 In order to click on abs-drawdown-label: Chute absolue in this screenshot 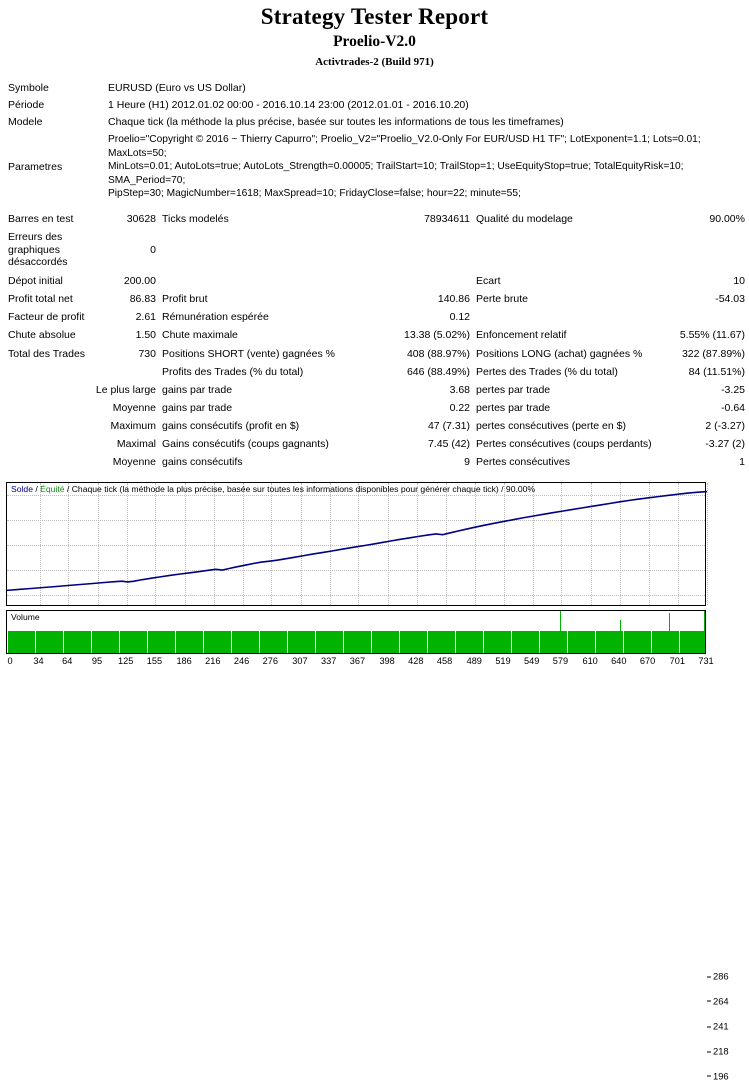, I will do `click(42, 335)`.